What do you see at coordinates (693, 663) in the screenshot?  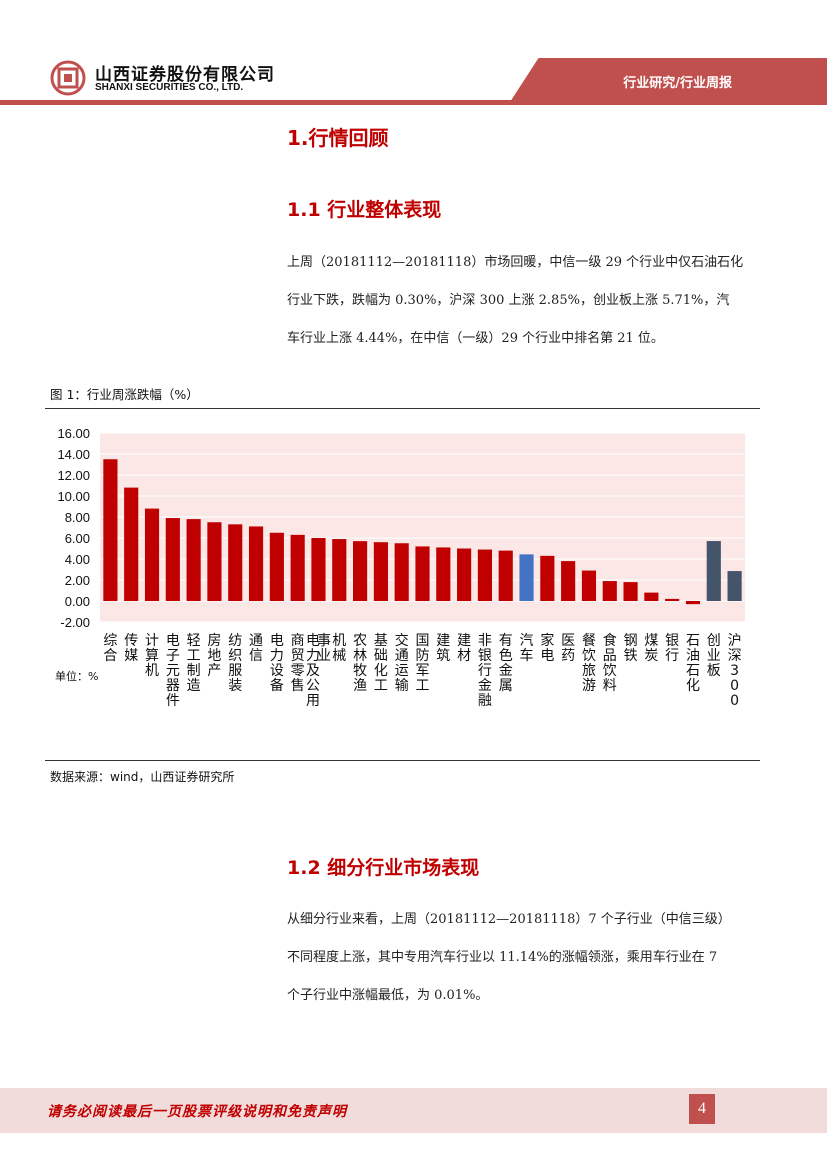 I see `x-tick-label: 石油石化` at bounding box center [693, 663].